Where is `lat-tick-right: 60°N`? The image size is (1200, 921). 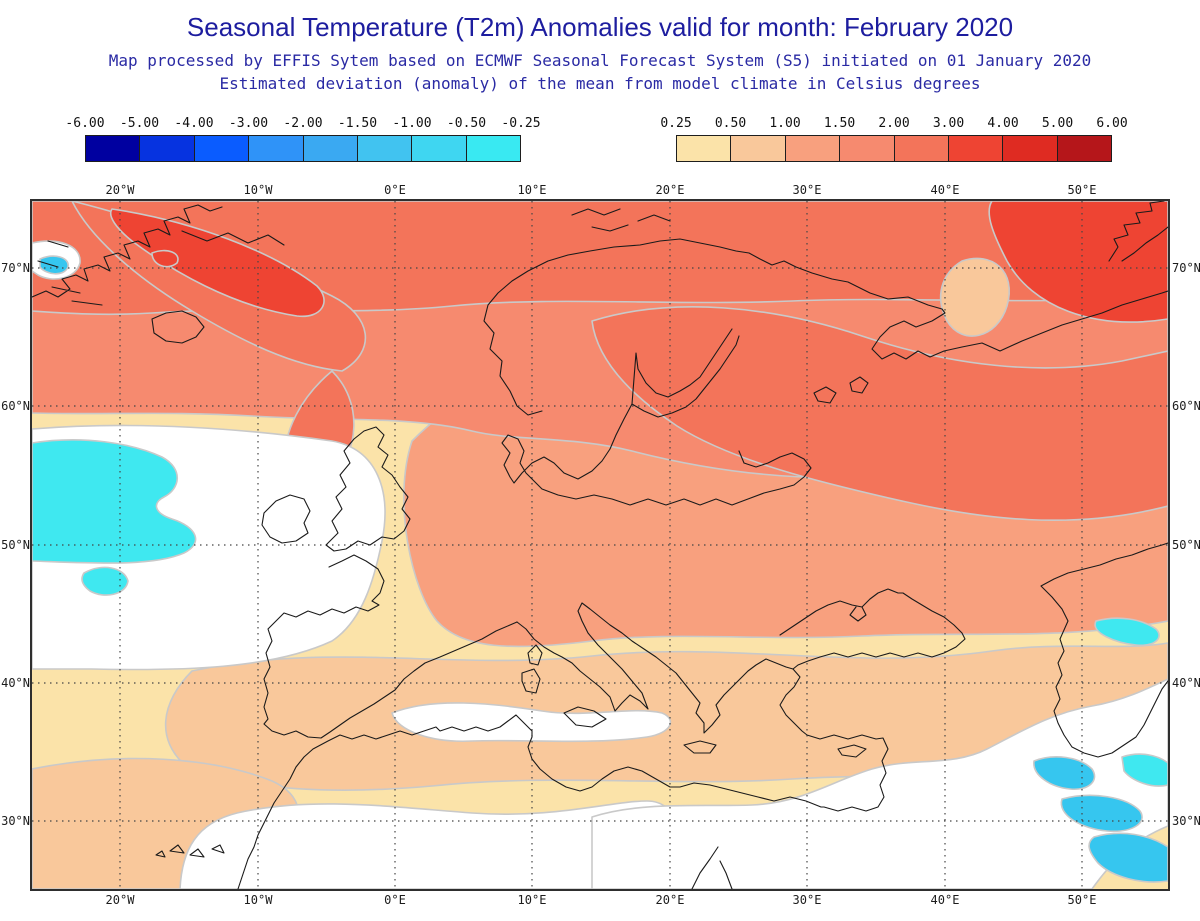 lat-tick-right: 60°N is located at coordinates (1186, 406).